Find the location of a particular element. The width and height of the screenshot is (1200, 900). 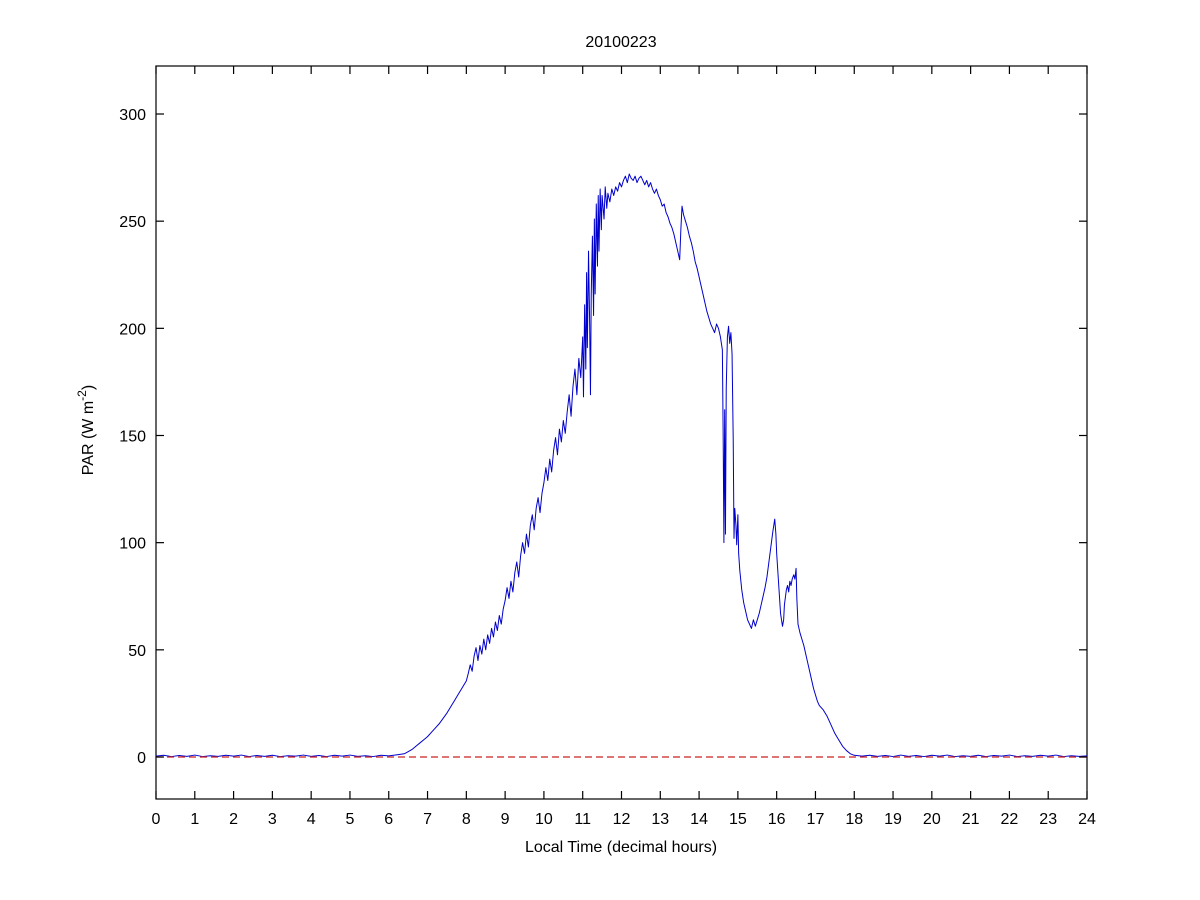

x-tick-label: 17 is located at coordinates (816, 819).